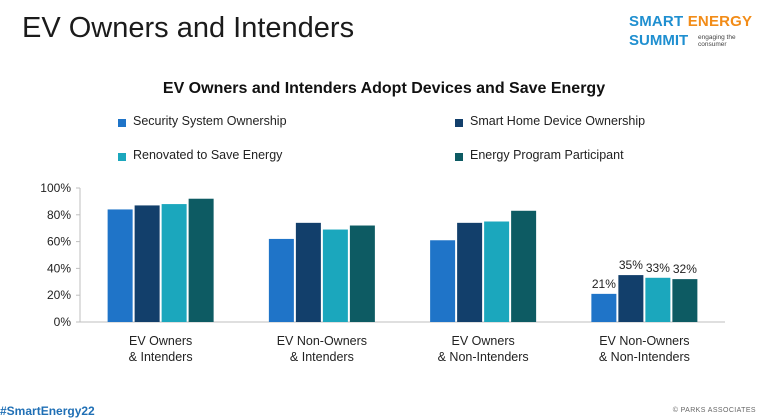 This screenshot has height=420, width=768. I want to click on legend-label-4: Energy Program Participant, so click(547, 155).